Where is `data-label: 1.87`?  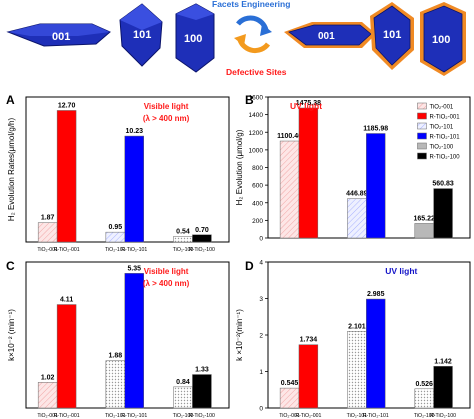 data-label: 1.87 is located at coordinates (48, 218).